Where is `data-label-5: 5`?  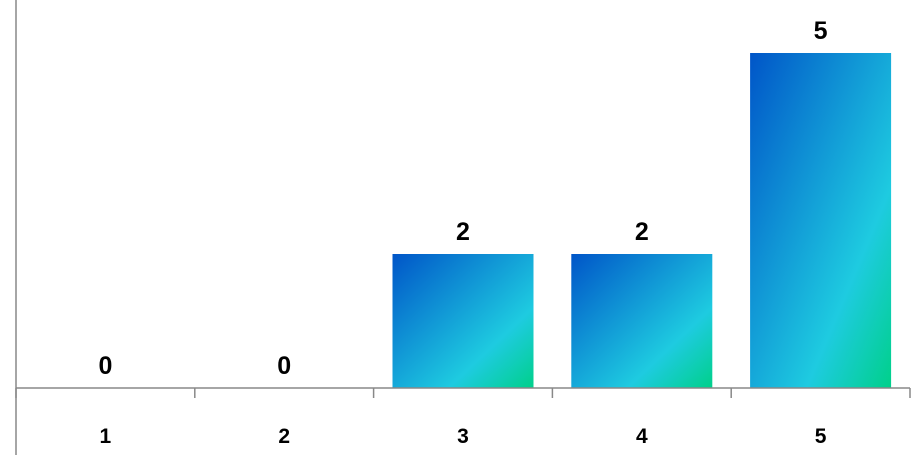
data-label-5: 5 is located at coordinates (821, 31).